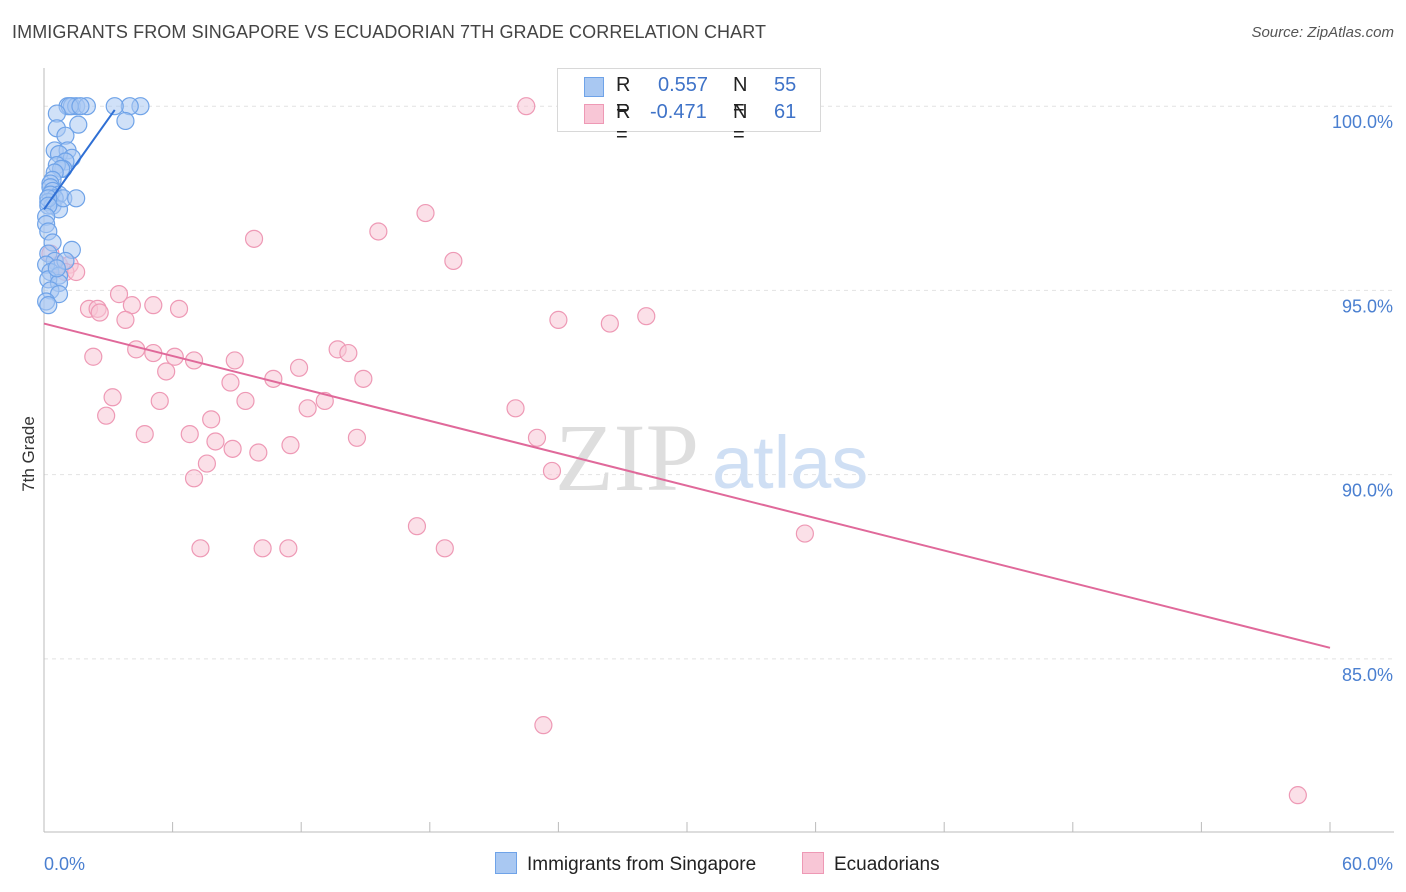 The height and width of the screenshot is (892, 1406). I want to click on source-label: Source: ZipAtlas.com, so click(1322, 32).